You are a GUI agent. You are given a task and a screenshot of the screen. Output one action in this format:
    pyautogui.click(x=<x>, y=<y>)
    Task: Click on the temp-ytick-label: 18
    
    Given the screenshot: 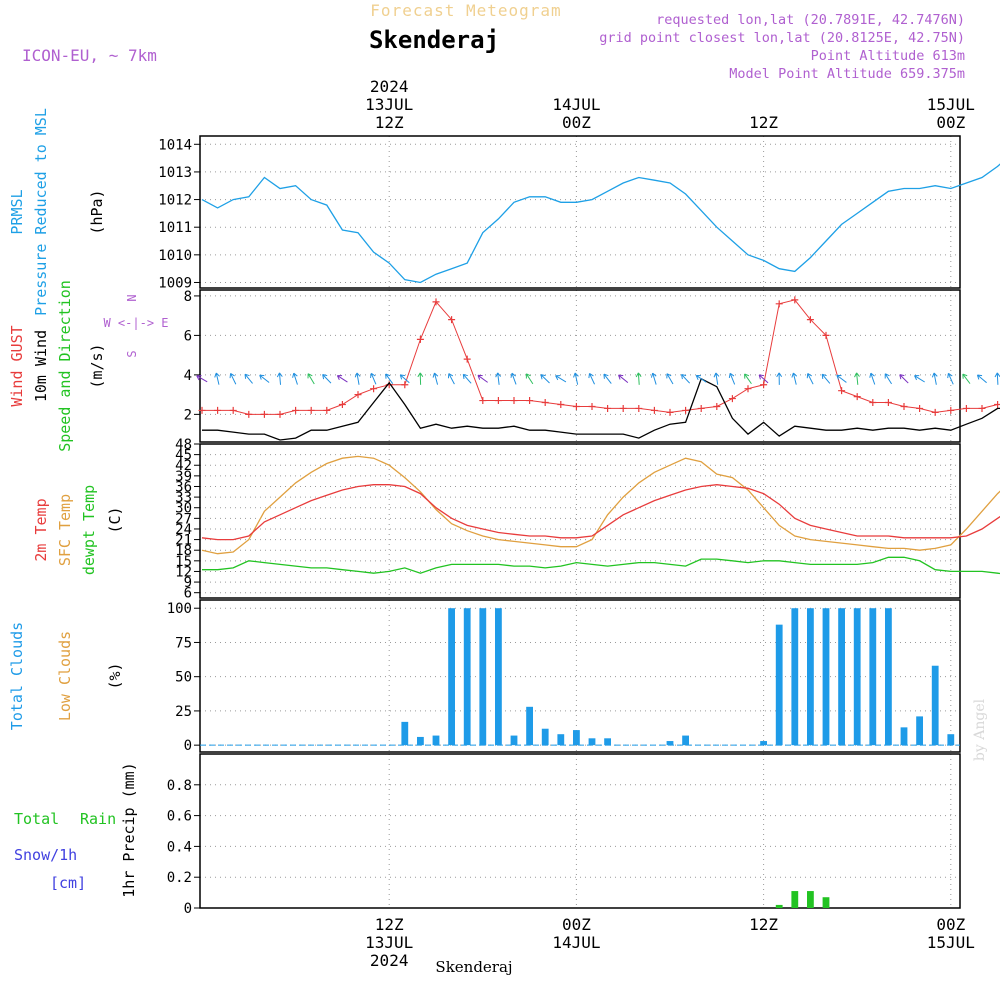 What is the action you would take?
    pyautogui.click(x=183, y=551)
    